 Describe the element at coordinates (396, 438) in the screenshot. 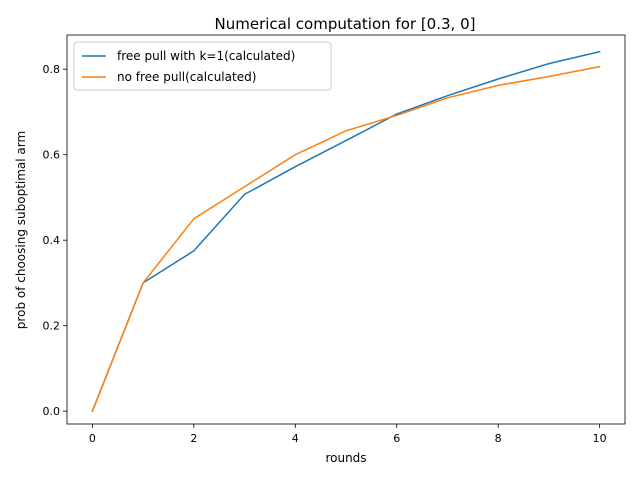

I see `x-tick-label: 6` at that location.